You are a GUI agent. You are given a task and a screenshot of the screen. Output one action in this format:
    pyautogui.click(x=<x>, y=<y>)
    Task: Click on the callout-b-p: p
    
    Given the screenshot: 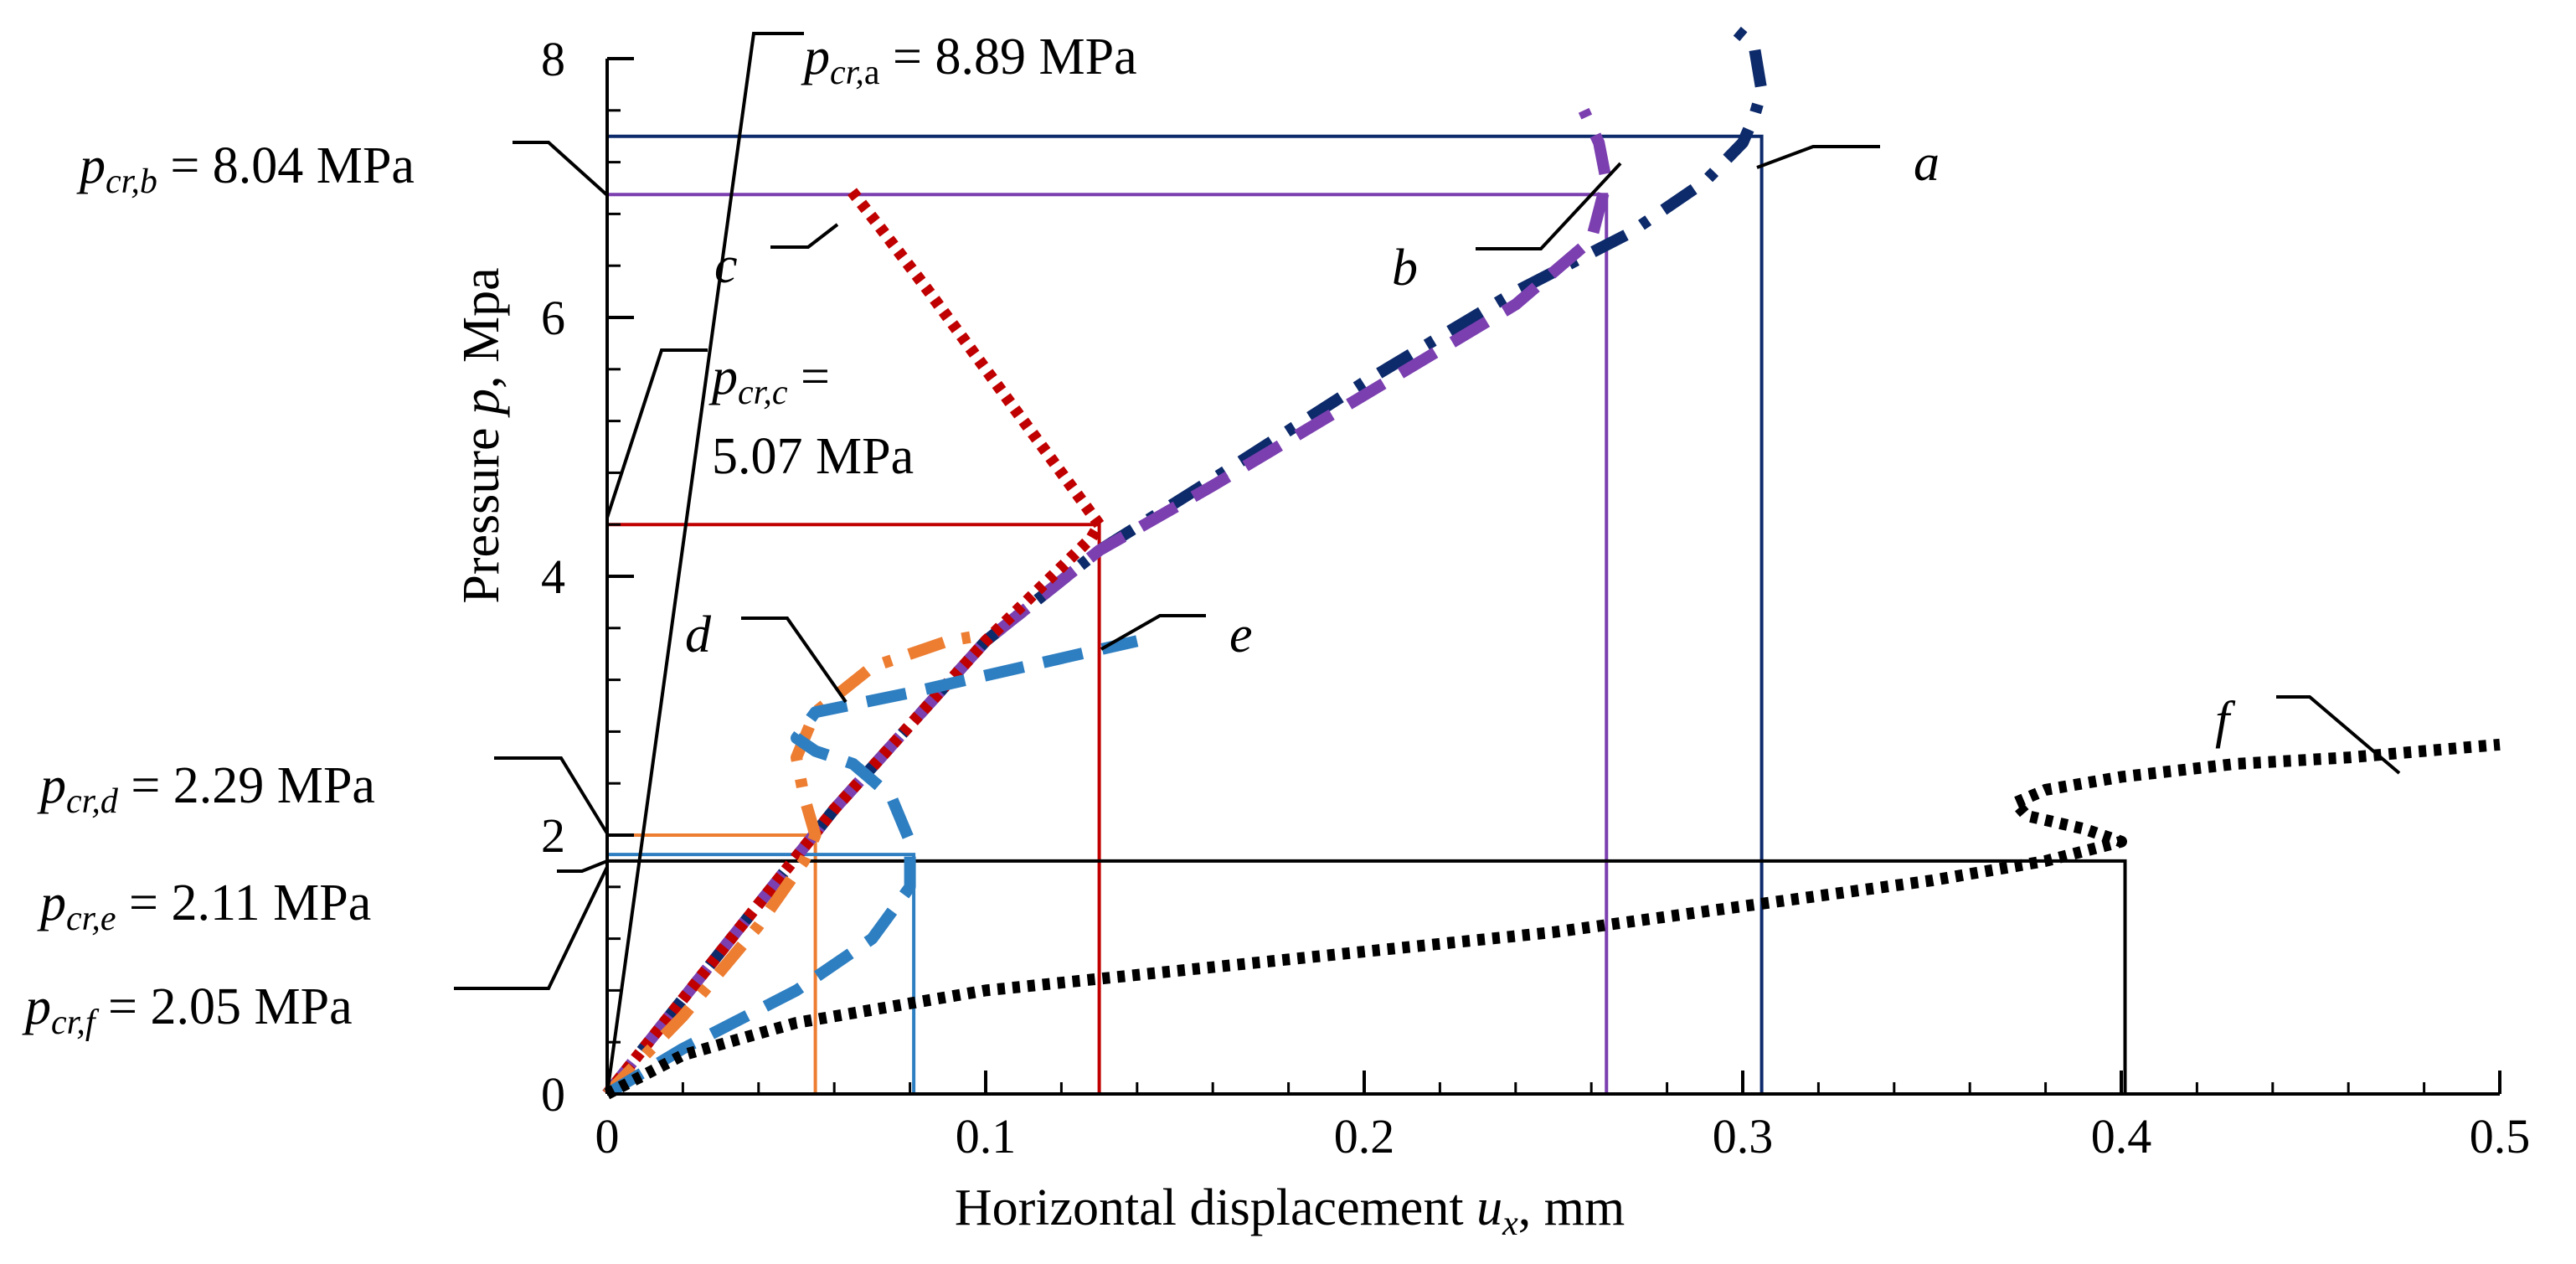 What is the action you would take?
    pyautogui.click(x=91, y=165)
    